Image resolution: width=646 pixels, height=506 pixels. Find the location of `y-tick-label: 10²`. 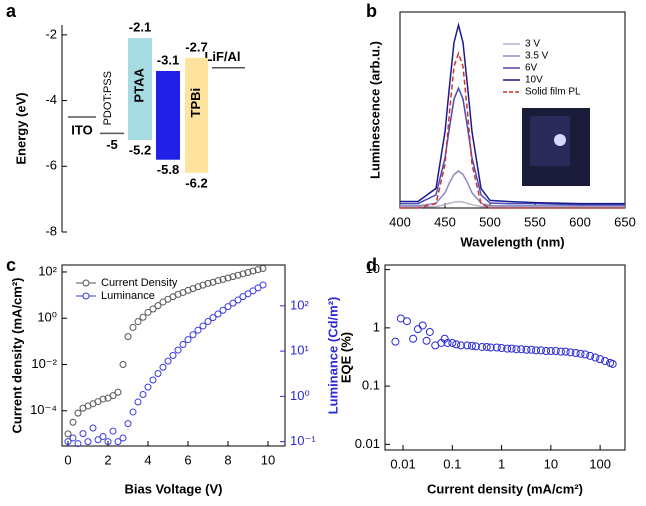

y-tick-label: 10² is located at coordinates (47, 270).